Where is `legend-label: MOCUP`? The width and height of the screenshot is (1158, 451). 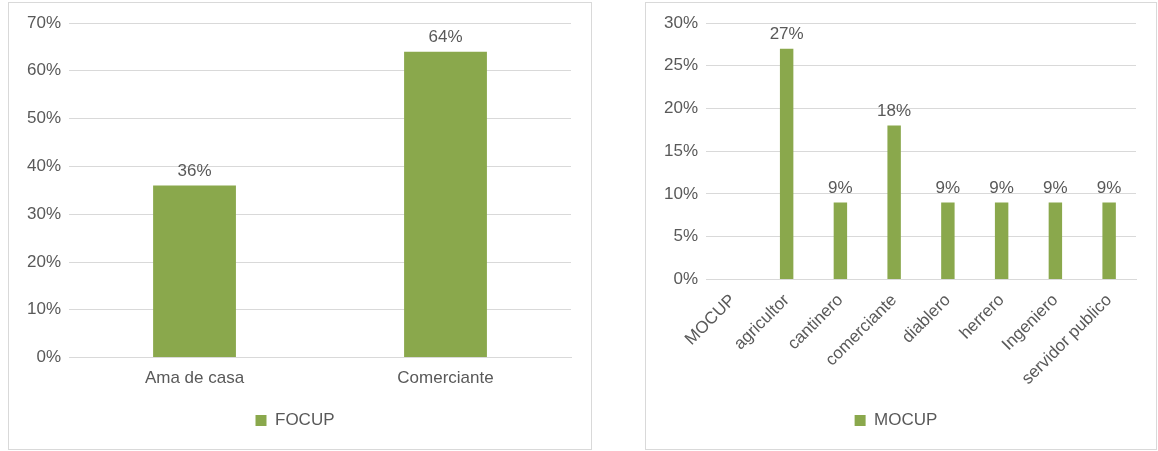 legend-label: MOCUP is located at coordinates (906, 420).